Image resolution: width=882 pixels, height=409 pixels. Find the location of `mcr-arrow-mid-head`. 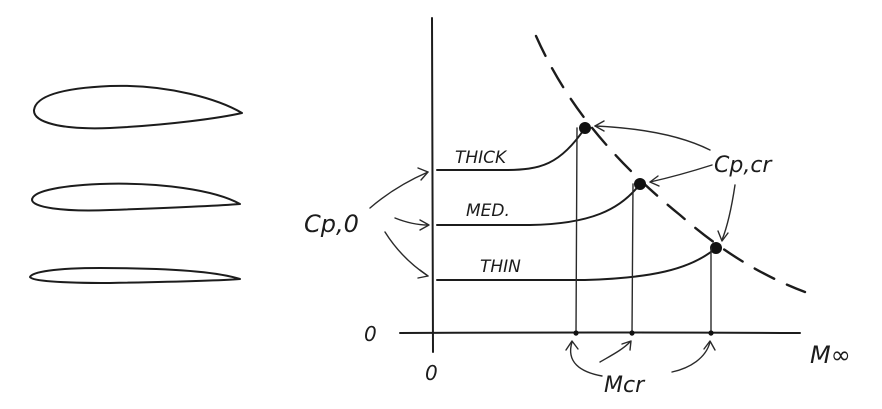

mcr-arrow-mid-head is located at coordinates (626, 345).